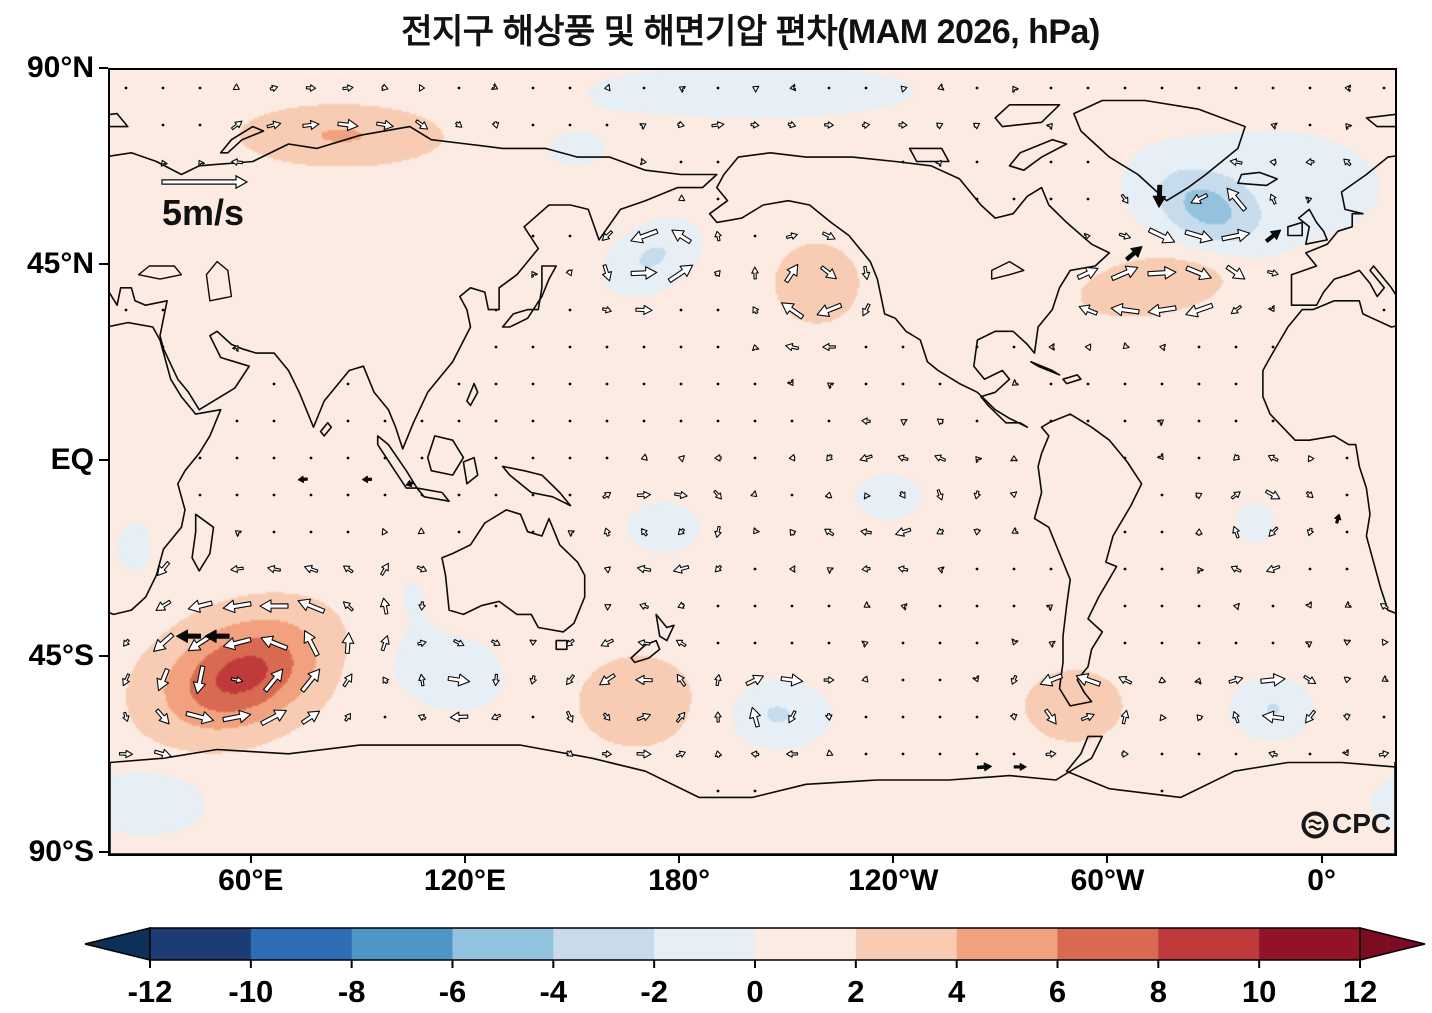 This screenshot has height=1013, width=1432. I want to click on colorbar-tick-label: 8, so click(1158, 991).